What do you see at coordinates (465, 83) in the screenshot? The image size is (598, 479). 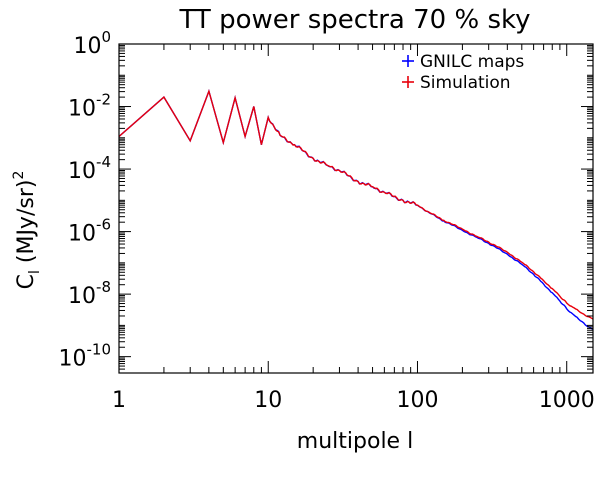 I see `legend-label: Simulation` at bounding box center [465, 83].